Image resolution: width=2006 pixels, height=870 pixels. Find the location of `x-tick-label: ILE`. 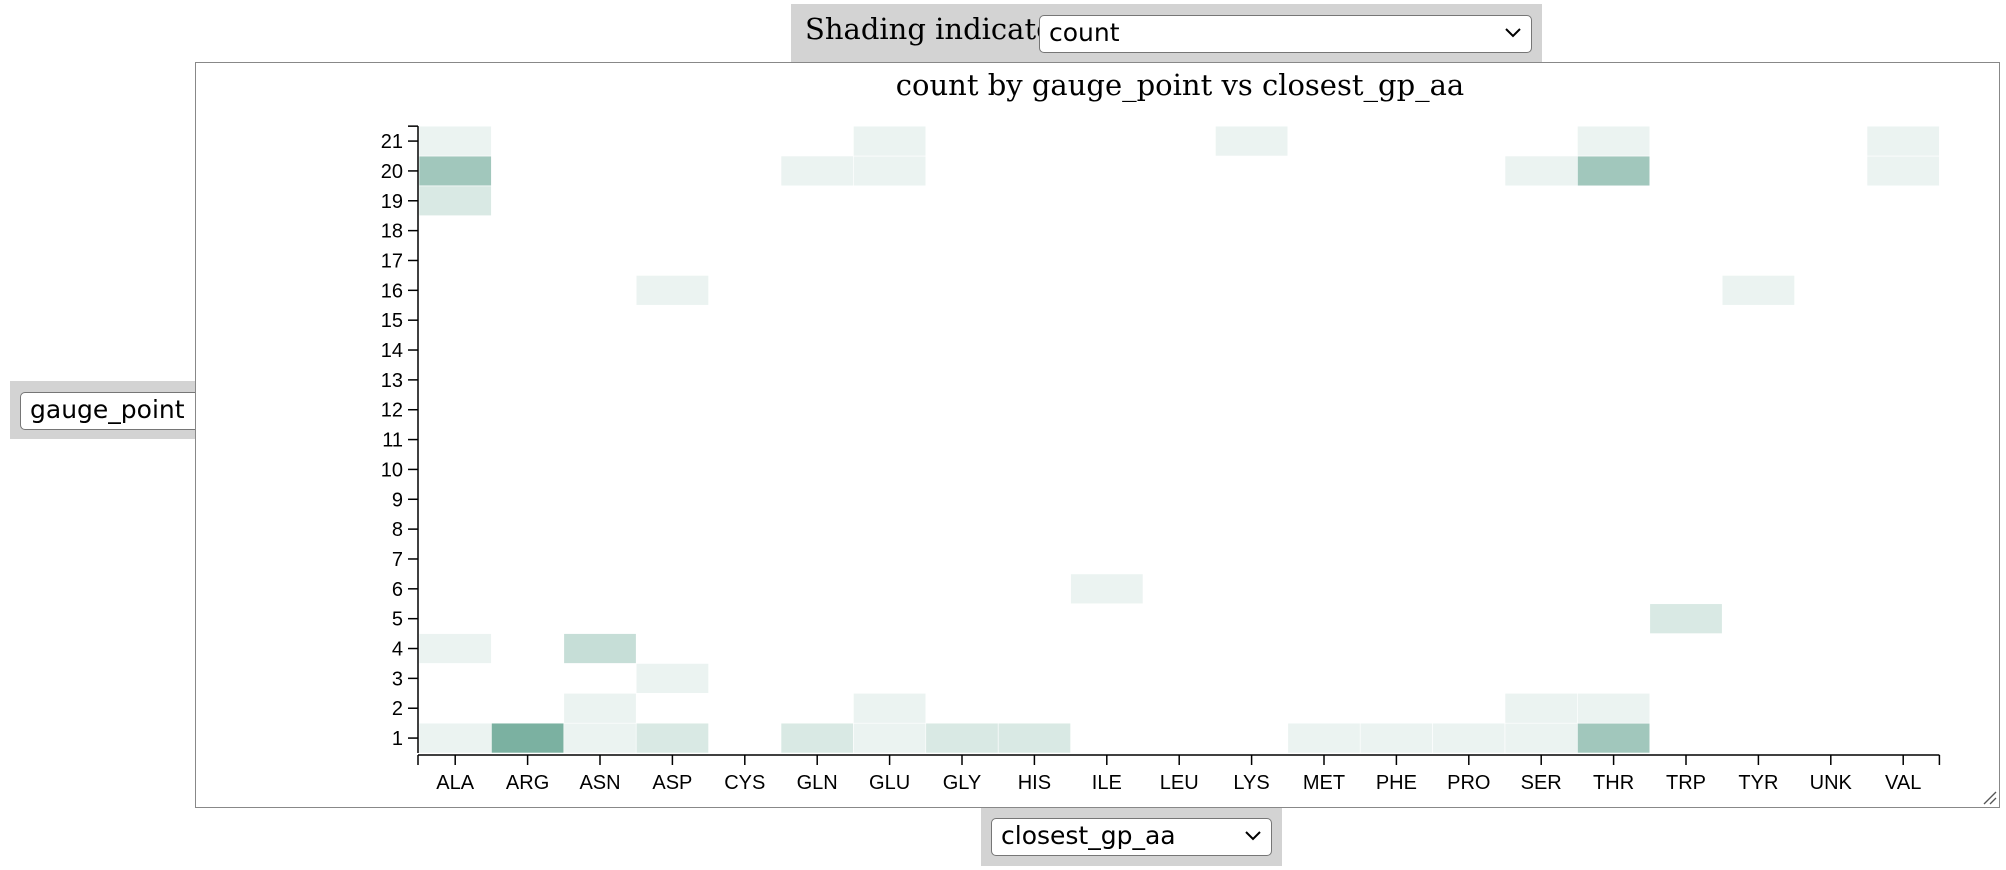

x-tick-label: ILE is located at coordinates (1107, 783).